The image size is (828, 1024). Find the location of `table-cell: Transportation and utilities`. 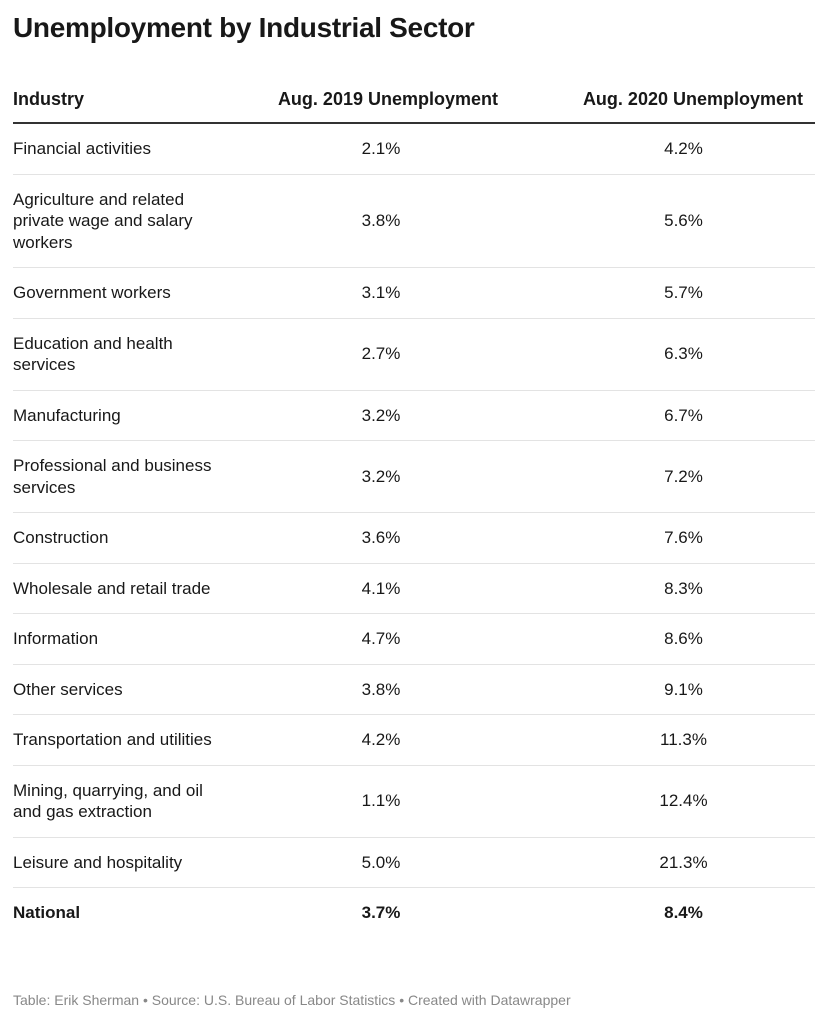

table-cell: Transportation and utilities is located at coordinates (135, 740).